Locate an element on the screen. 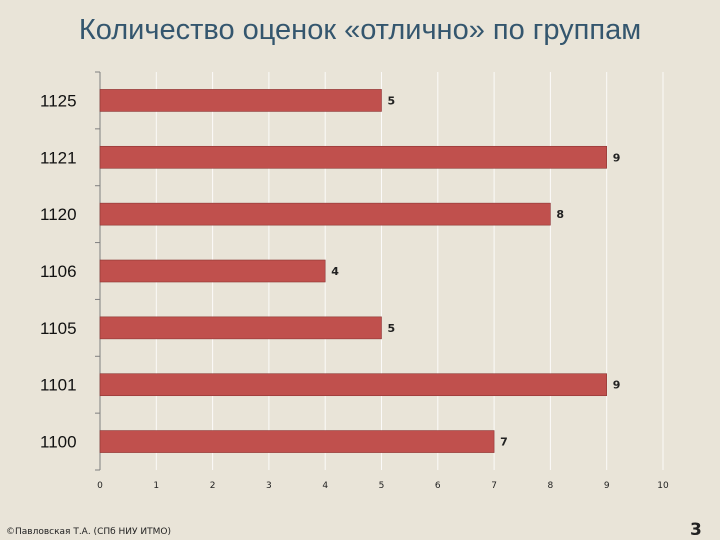 The width and height of the screenshot is (720, 540). x-tick-label: 3 is located at coordinates (269, 486).